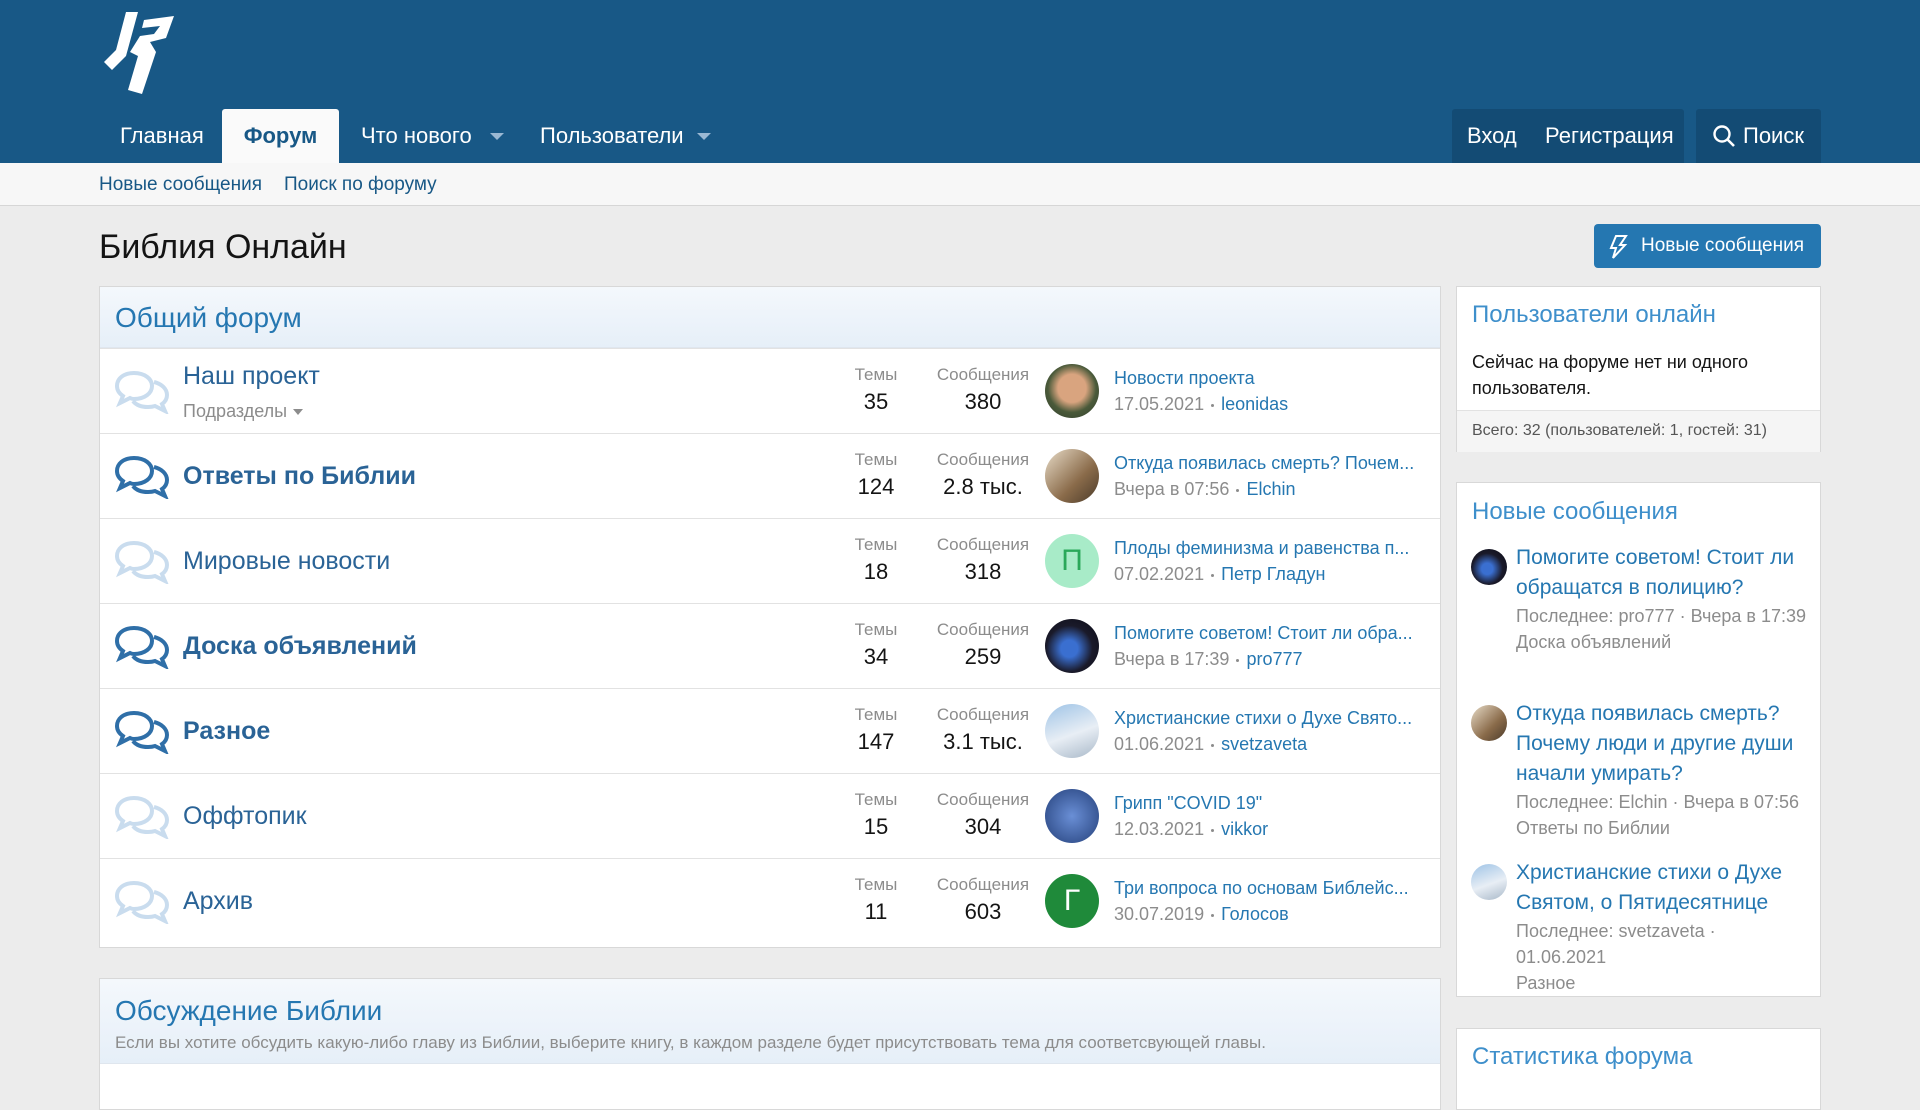  What do you see at coordinates (983, 401) in the screenshot?
I see `stat-value: 380` at bounding box center [983, 401].